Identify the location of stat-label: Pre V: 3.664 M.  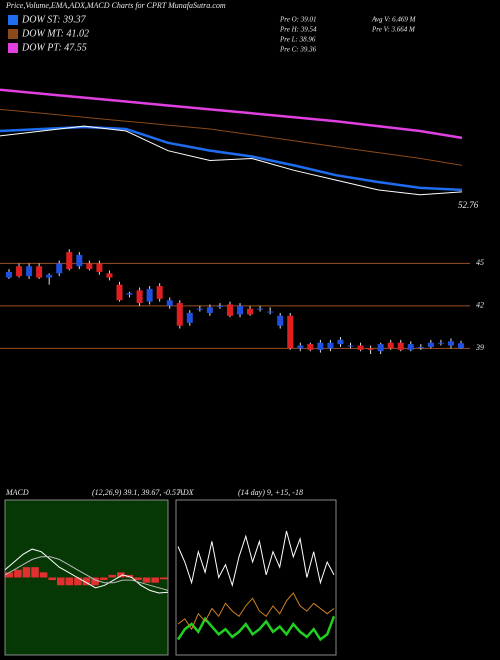
(393, 30).